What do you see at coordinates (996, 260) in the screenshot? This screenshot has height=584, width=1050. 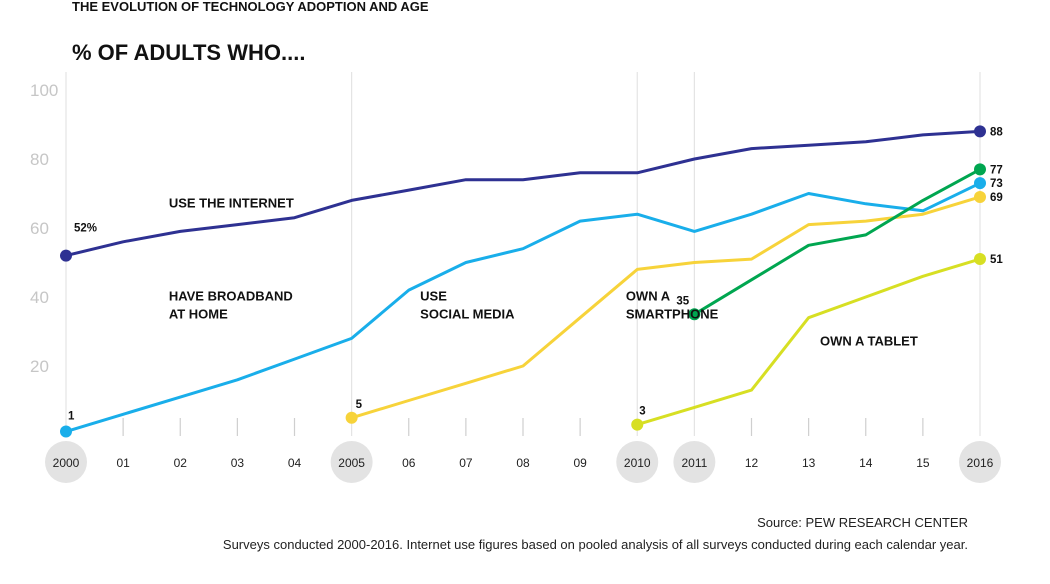 I see `end-label-own-a-tablet: 51` at bounding box center [996, 260].